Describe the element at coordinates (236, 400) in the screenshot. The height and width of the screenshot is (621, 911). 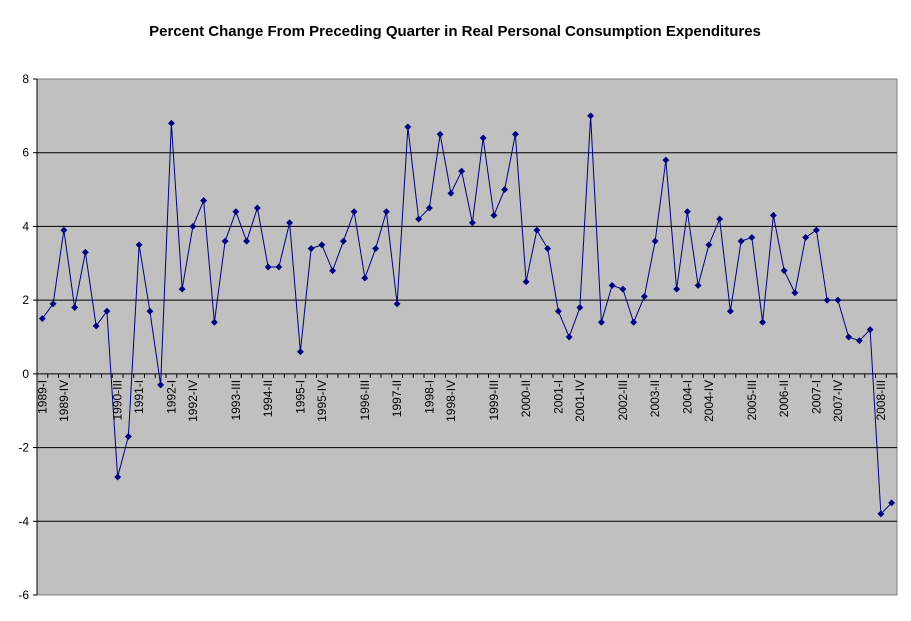
I see `x-tick-label: 1993-III` at that location.